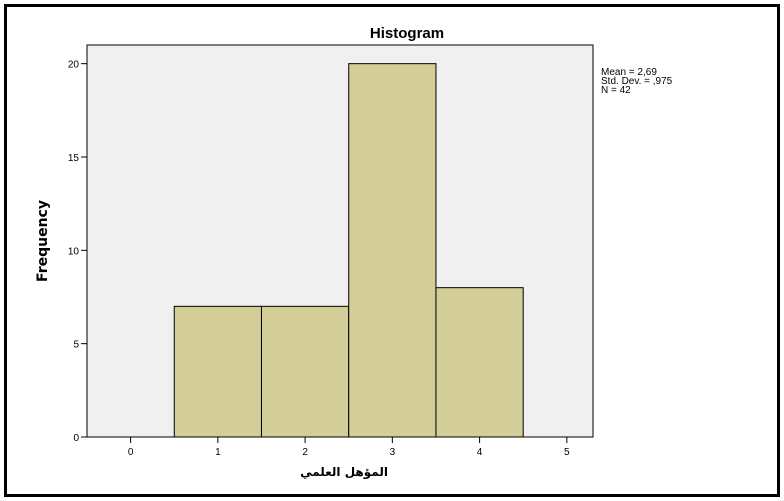  I want to click on stats-line: Mean = 2,69, so click(629, 72).